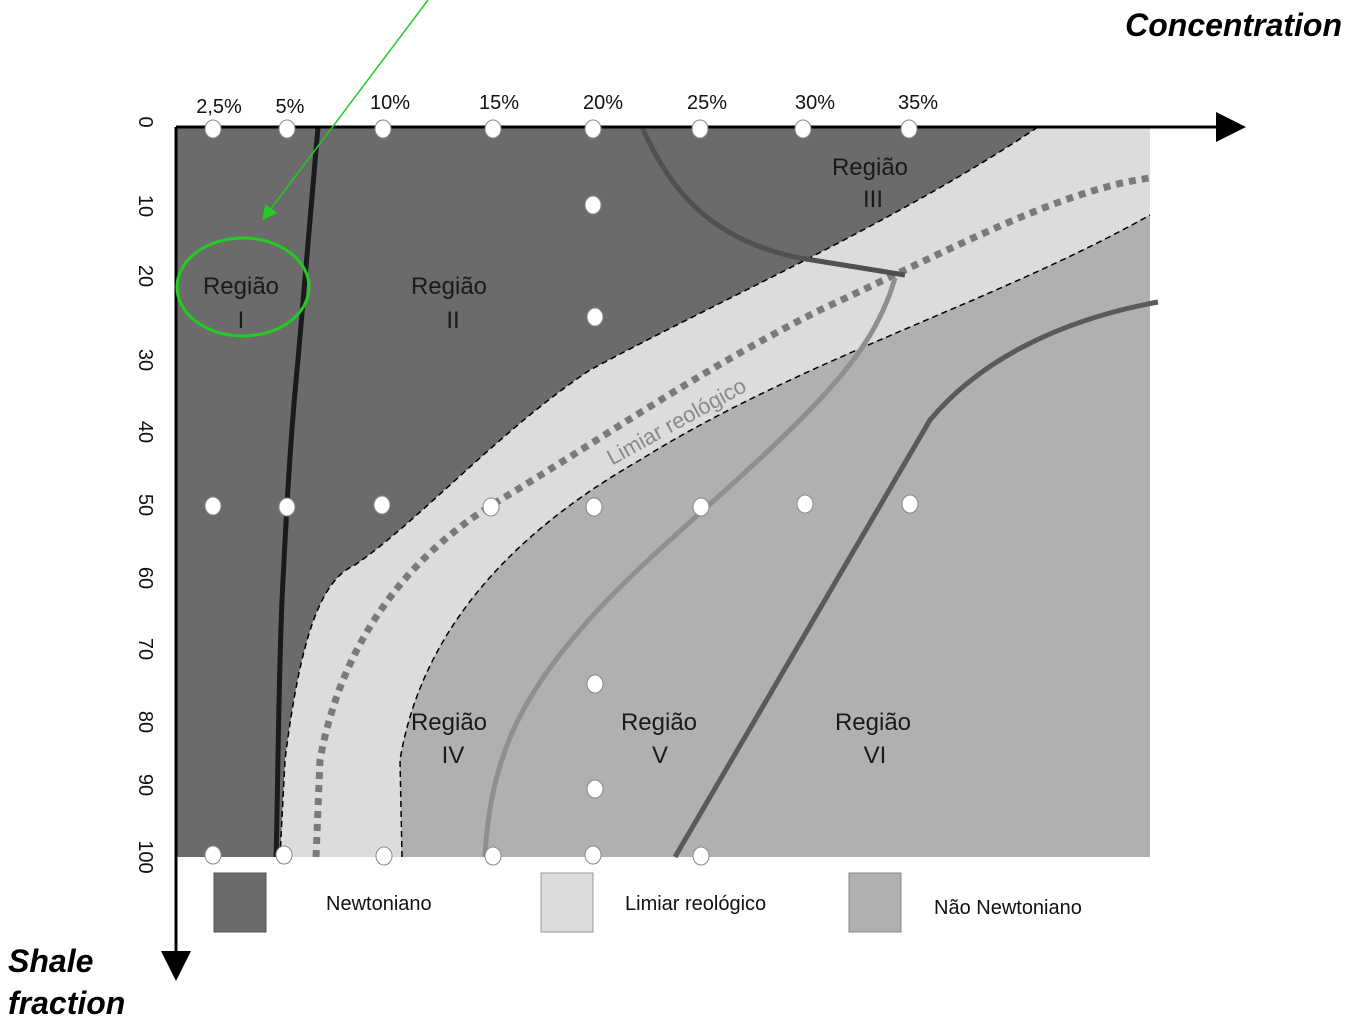 This screenshot has width=1346, height=1026. I want to click on x-tick-label: 15%, so click(499, 103).